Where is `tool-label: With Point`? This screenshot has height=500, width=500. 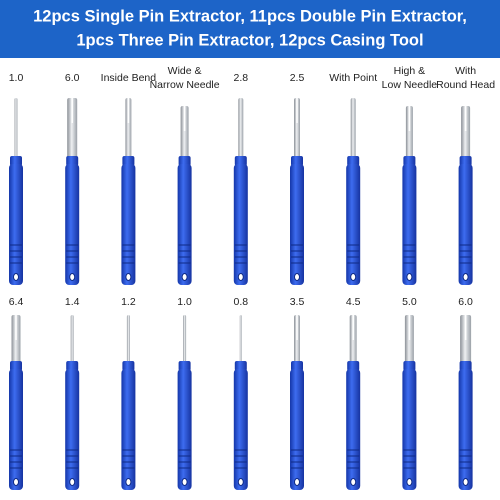 tool-label: With Point is located at coordinates (353, 78).